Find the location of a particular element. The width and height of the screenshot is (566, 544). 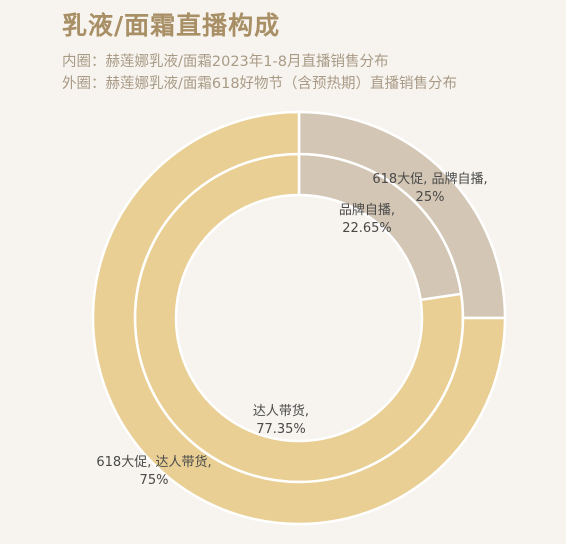

outer-ring-label-brand: 618大促, 品牌自播, 25% is located at coordinates (429, 188).